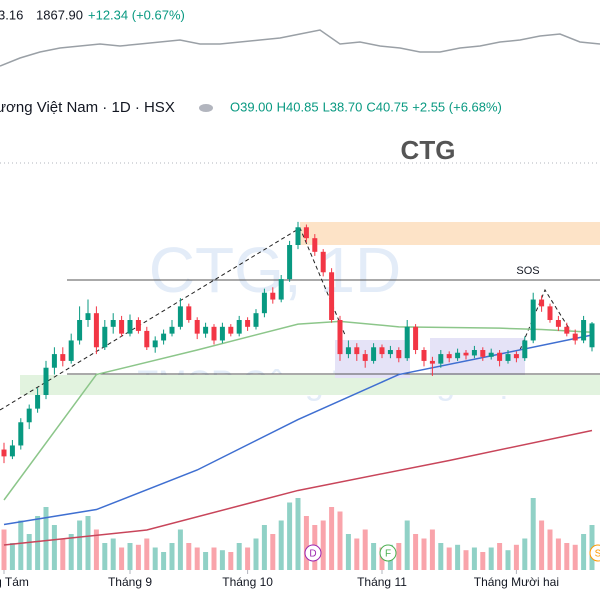 The height and width of the screenshot is (600, 600). What do you see at coordinates (343, 106) in the screenshot?
I see `ohlc-value: L38.70` at bounding box center [343, 106].